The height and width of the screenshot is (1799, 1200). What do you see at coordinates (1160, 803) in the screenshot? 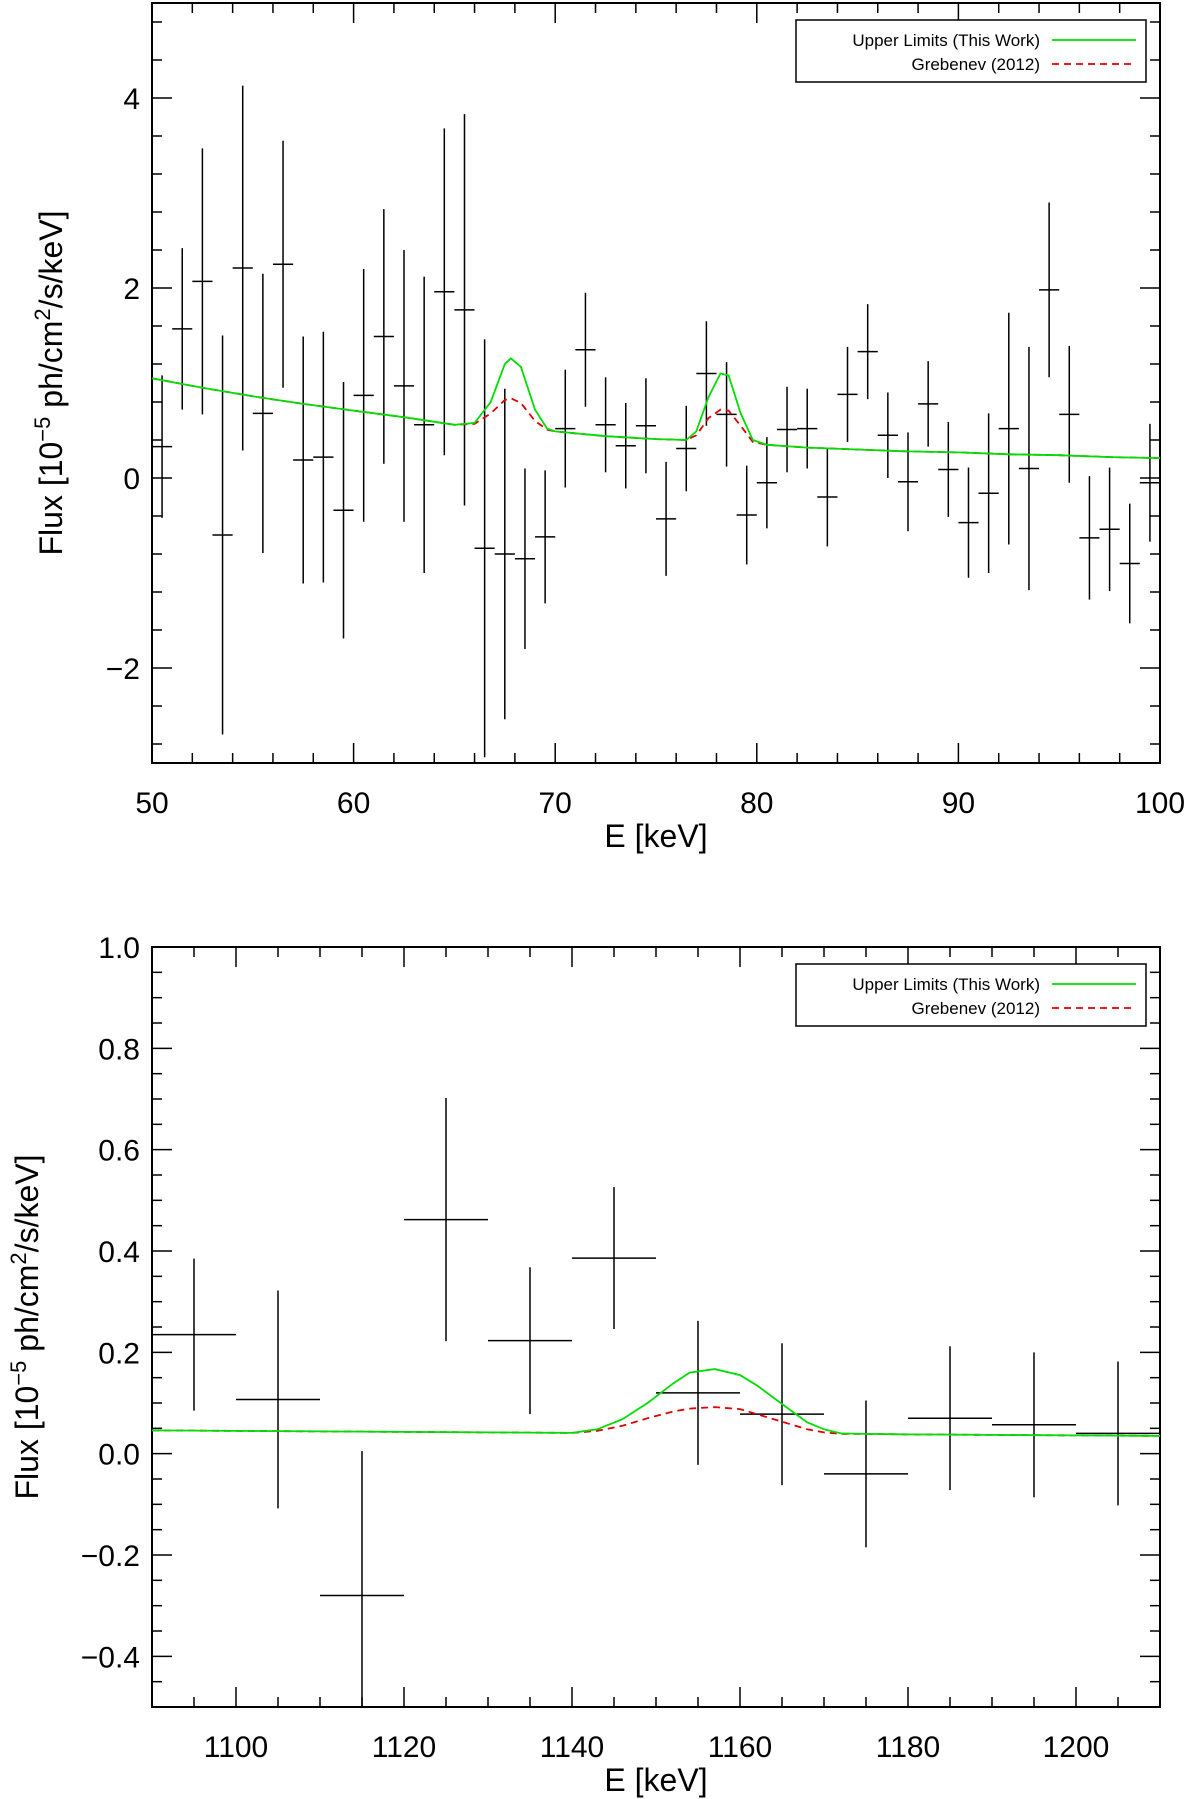
I see `x-tick-label: 100` at bounding box center [1160, 803].